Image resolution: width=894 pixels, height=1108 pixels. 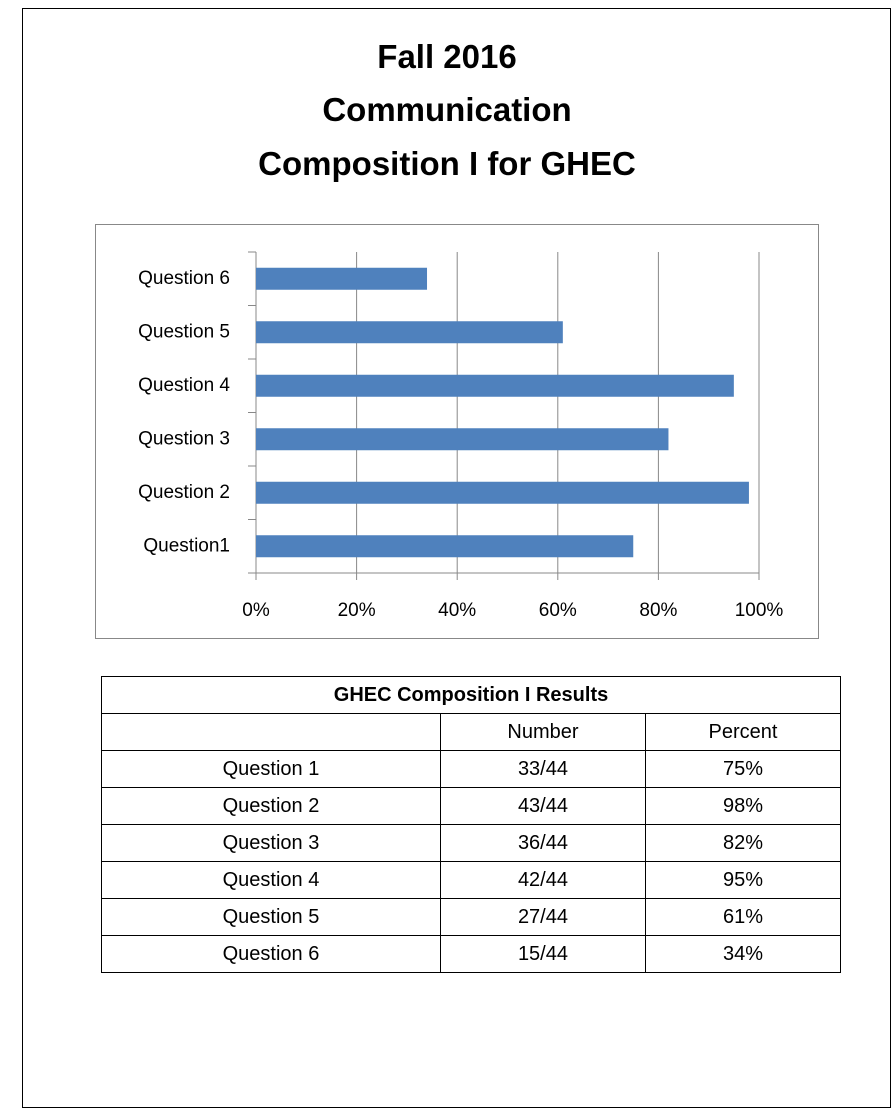 I want to click on table-row: Question 6 15/44 34%, so click(x=471, y=954).